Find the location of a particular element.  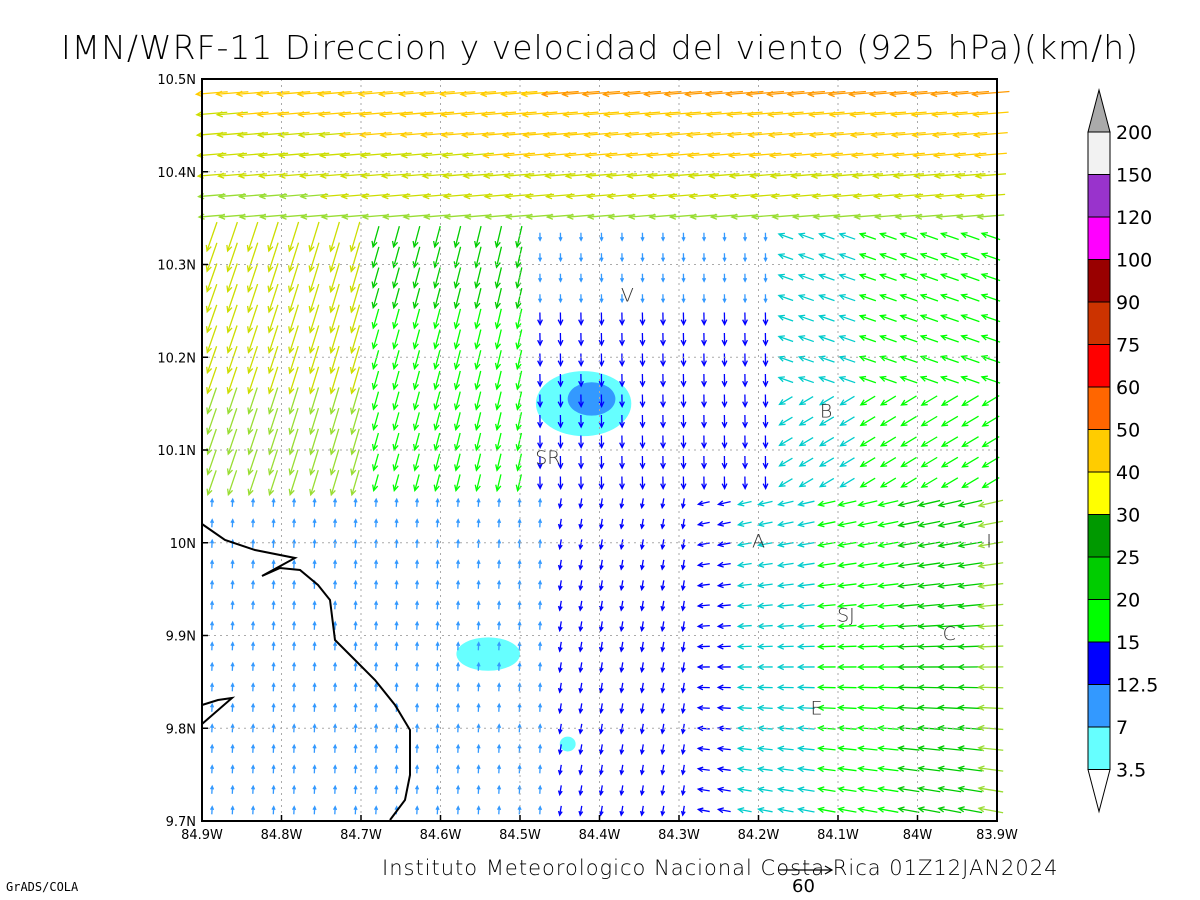

coastline-gulf is located at coordinates (306, 672).